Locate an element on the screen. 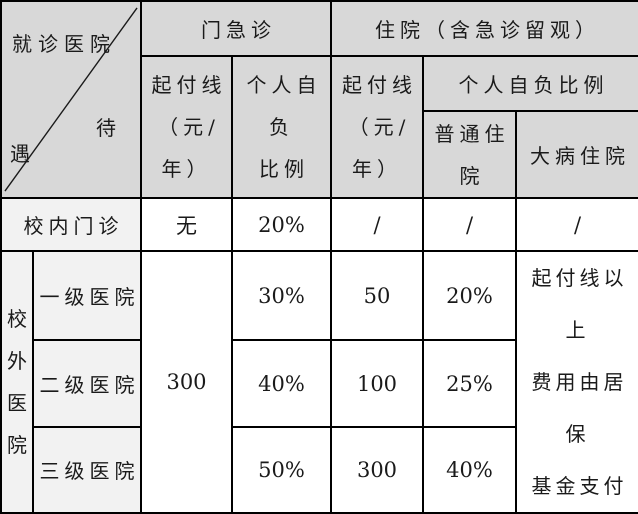  header-outpatient-emergency: 门急诊 is located at coordinates (236, 28).